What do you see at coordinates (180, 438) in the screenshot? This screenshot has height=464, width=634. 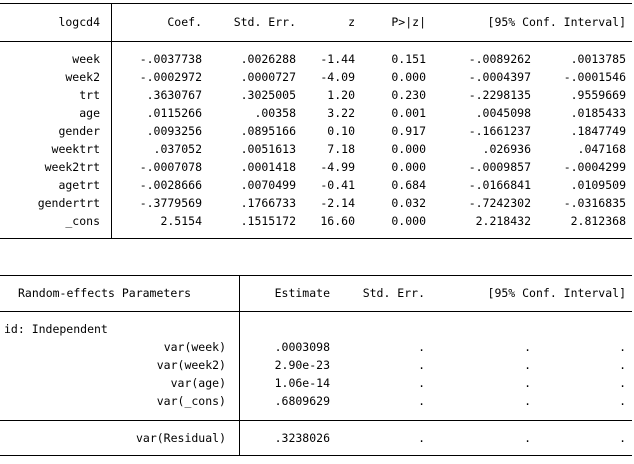 I see `residual-label: var(Residual)` at bounding box center [180, 438].